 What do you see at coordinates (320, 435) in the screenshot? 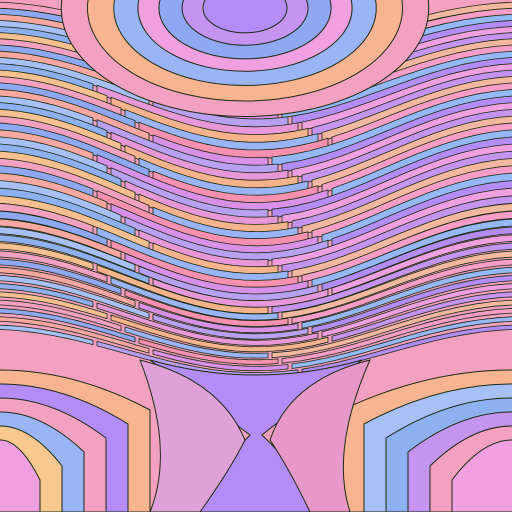
I see `center-lobe-right` at bounding box center [320, 435].